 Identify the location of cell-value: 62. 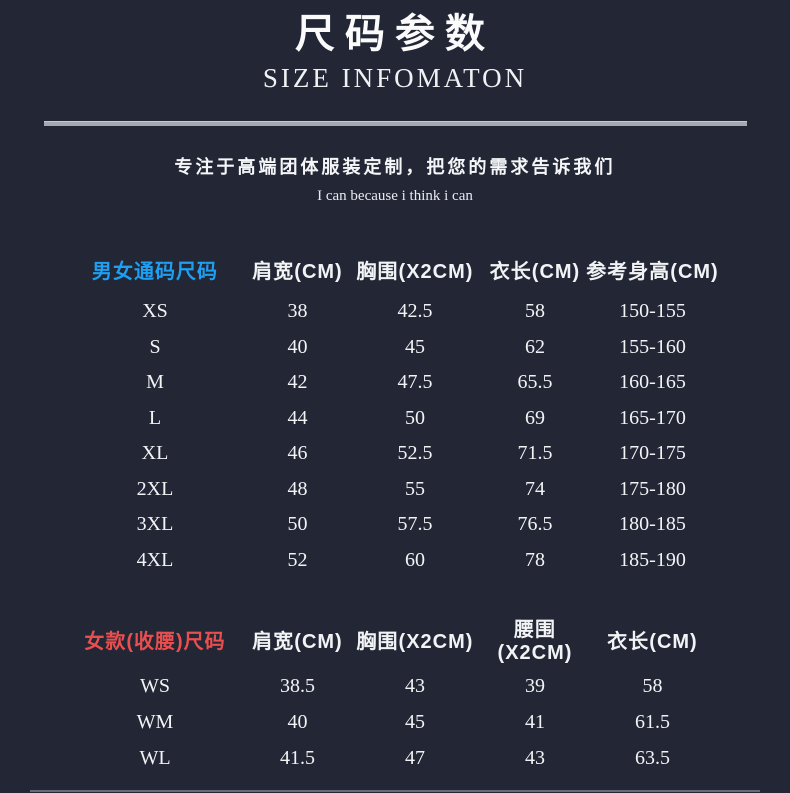
(535, 346).